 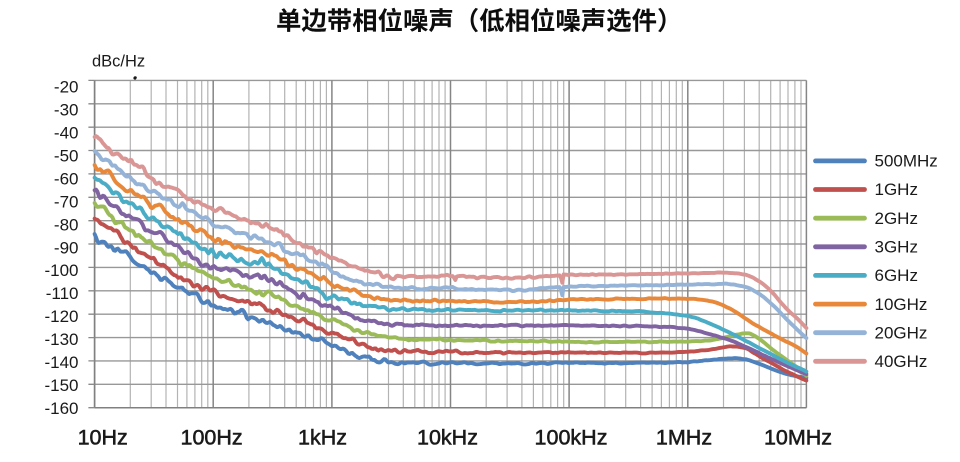 What do you see at coordinates (901, 361) in the screenshot?
I see `svg-text: 40GHz` at bounding box center [901, 361].